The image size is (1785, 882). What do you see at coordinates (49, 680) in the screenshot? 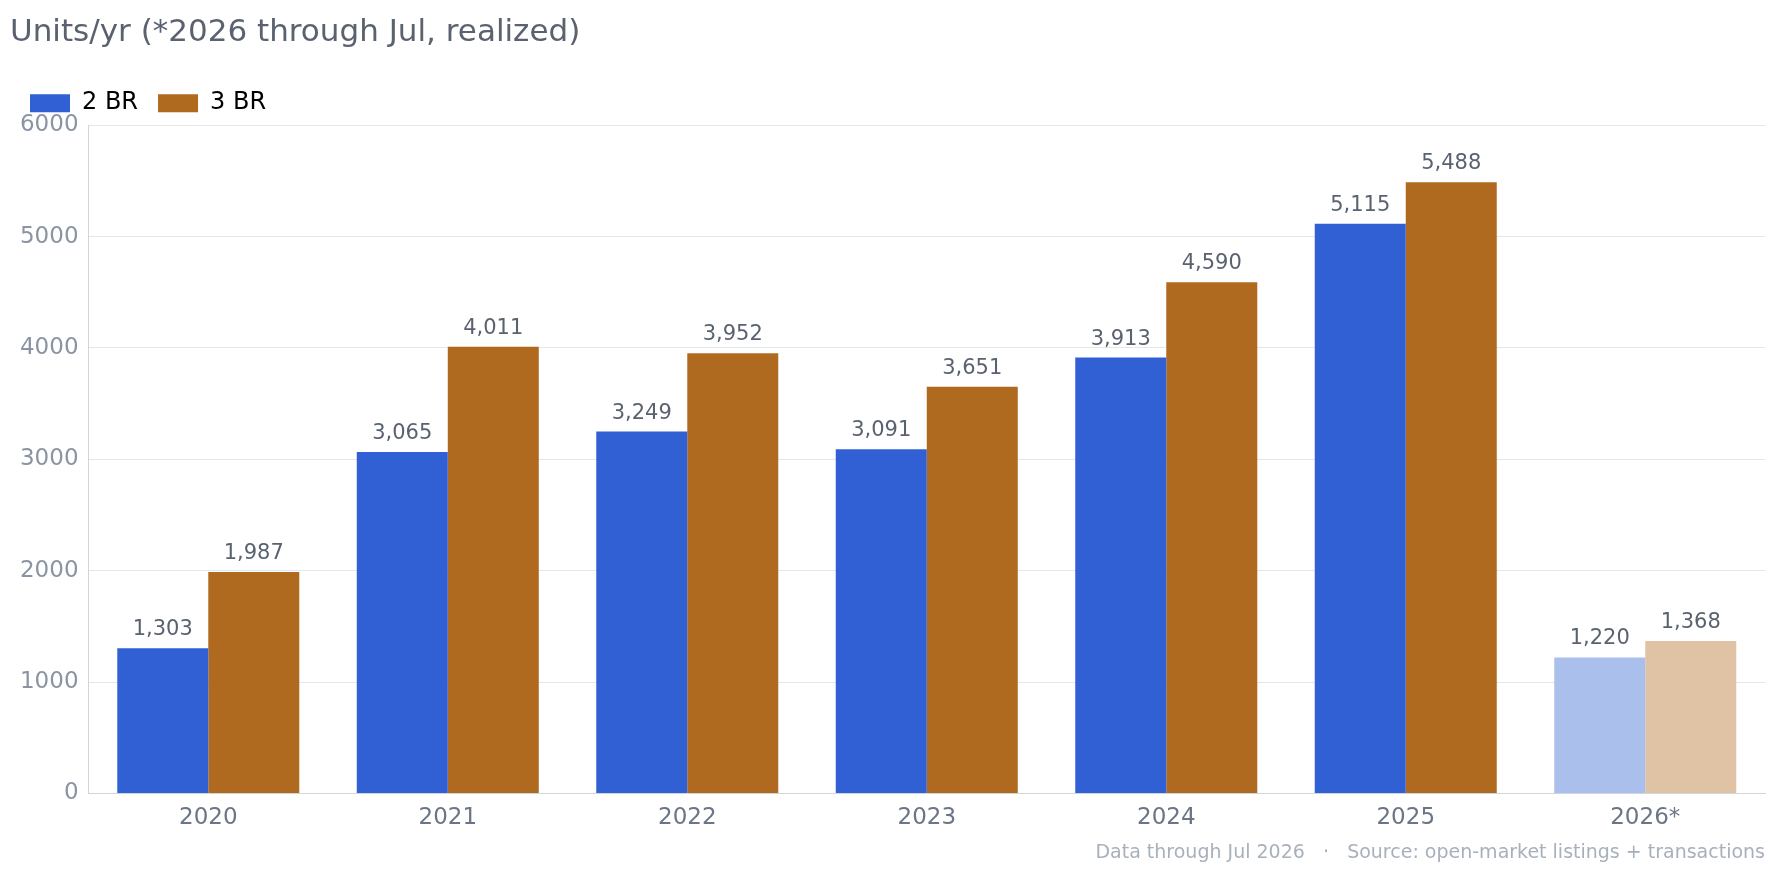
I see `y-tick-label: 1000` at bounding box center [49, 680].